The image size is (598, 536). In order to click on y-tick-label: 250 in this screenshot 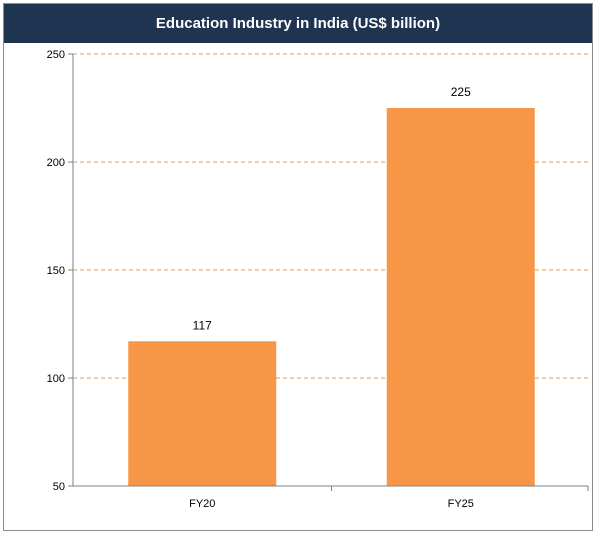, I will do `click(56, 55)`.